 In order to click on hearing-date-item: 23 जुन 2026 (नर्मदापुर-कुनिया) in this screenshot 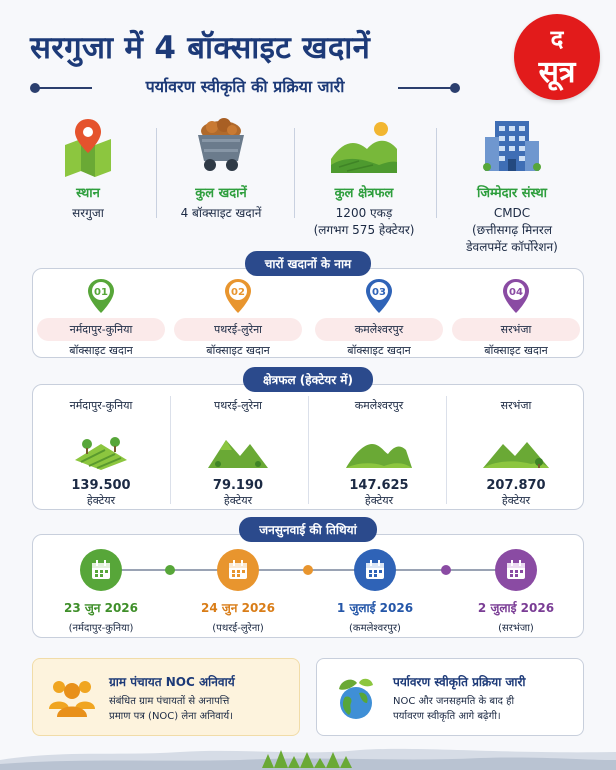, I will do `click(101, 591)`.